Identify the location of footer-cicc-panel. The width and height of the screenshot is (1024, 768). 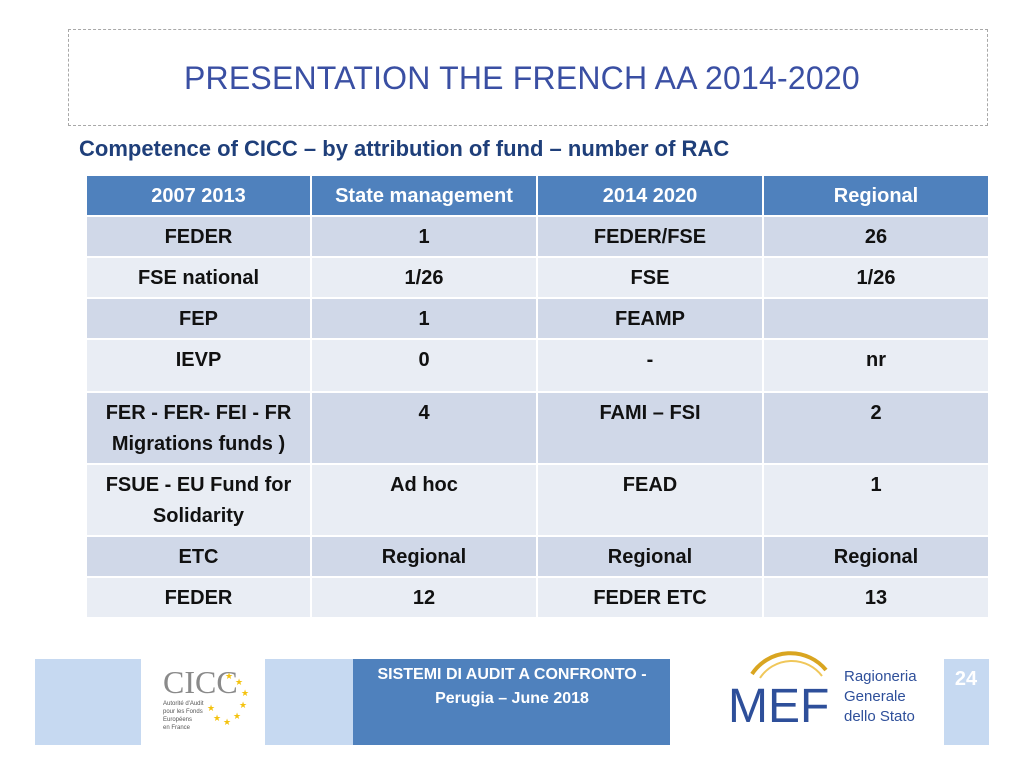
(203, 702).